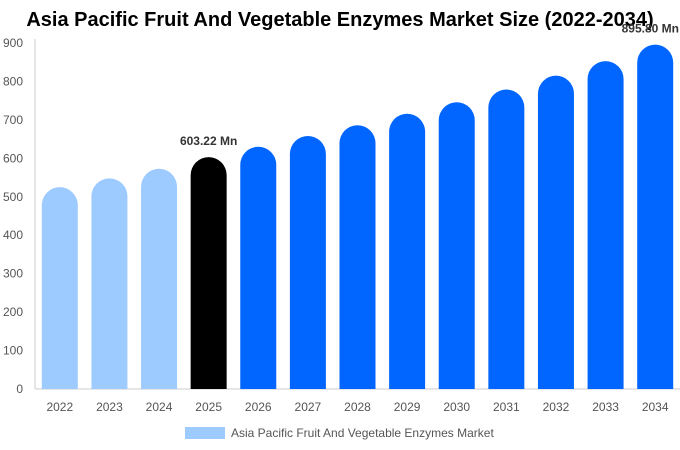 The height and width of the screenshot is (450, 680). What do you see at coordinates (13, 158) in the screenshot?
I see `y-tick-label: 600` at bounding box center [13, 158].